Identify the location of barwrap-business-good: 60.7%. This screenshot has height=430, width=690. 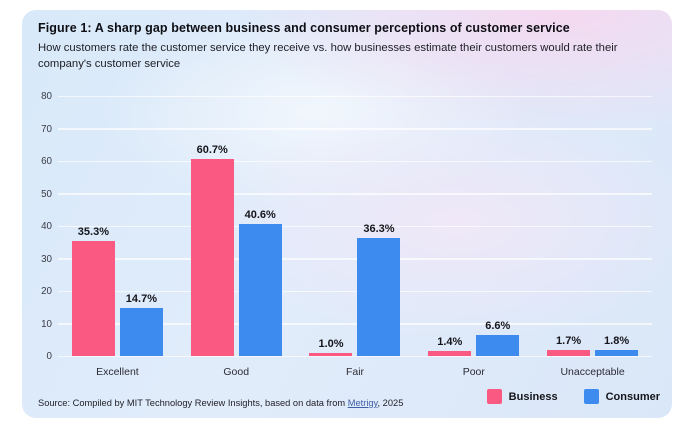
(212, 250).